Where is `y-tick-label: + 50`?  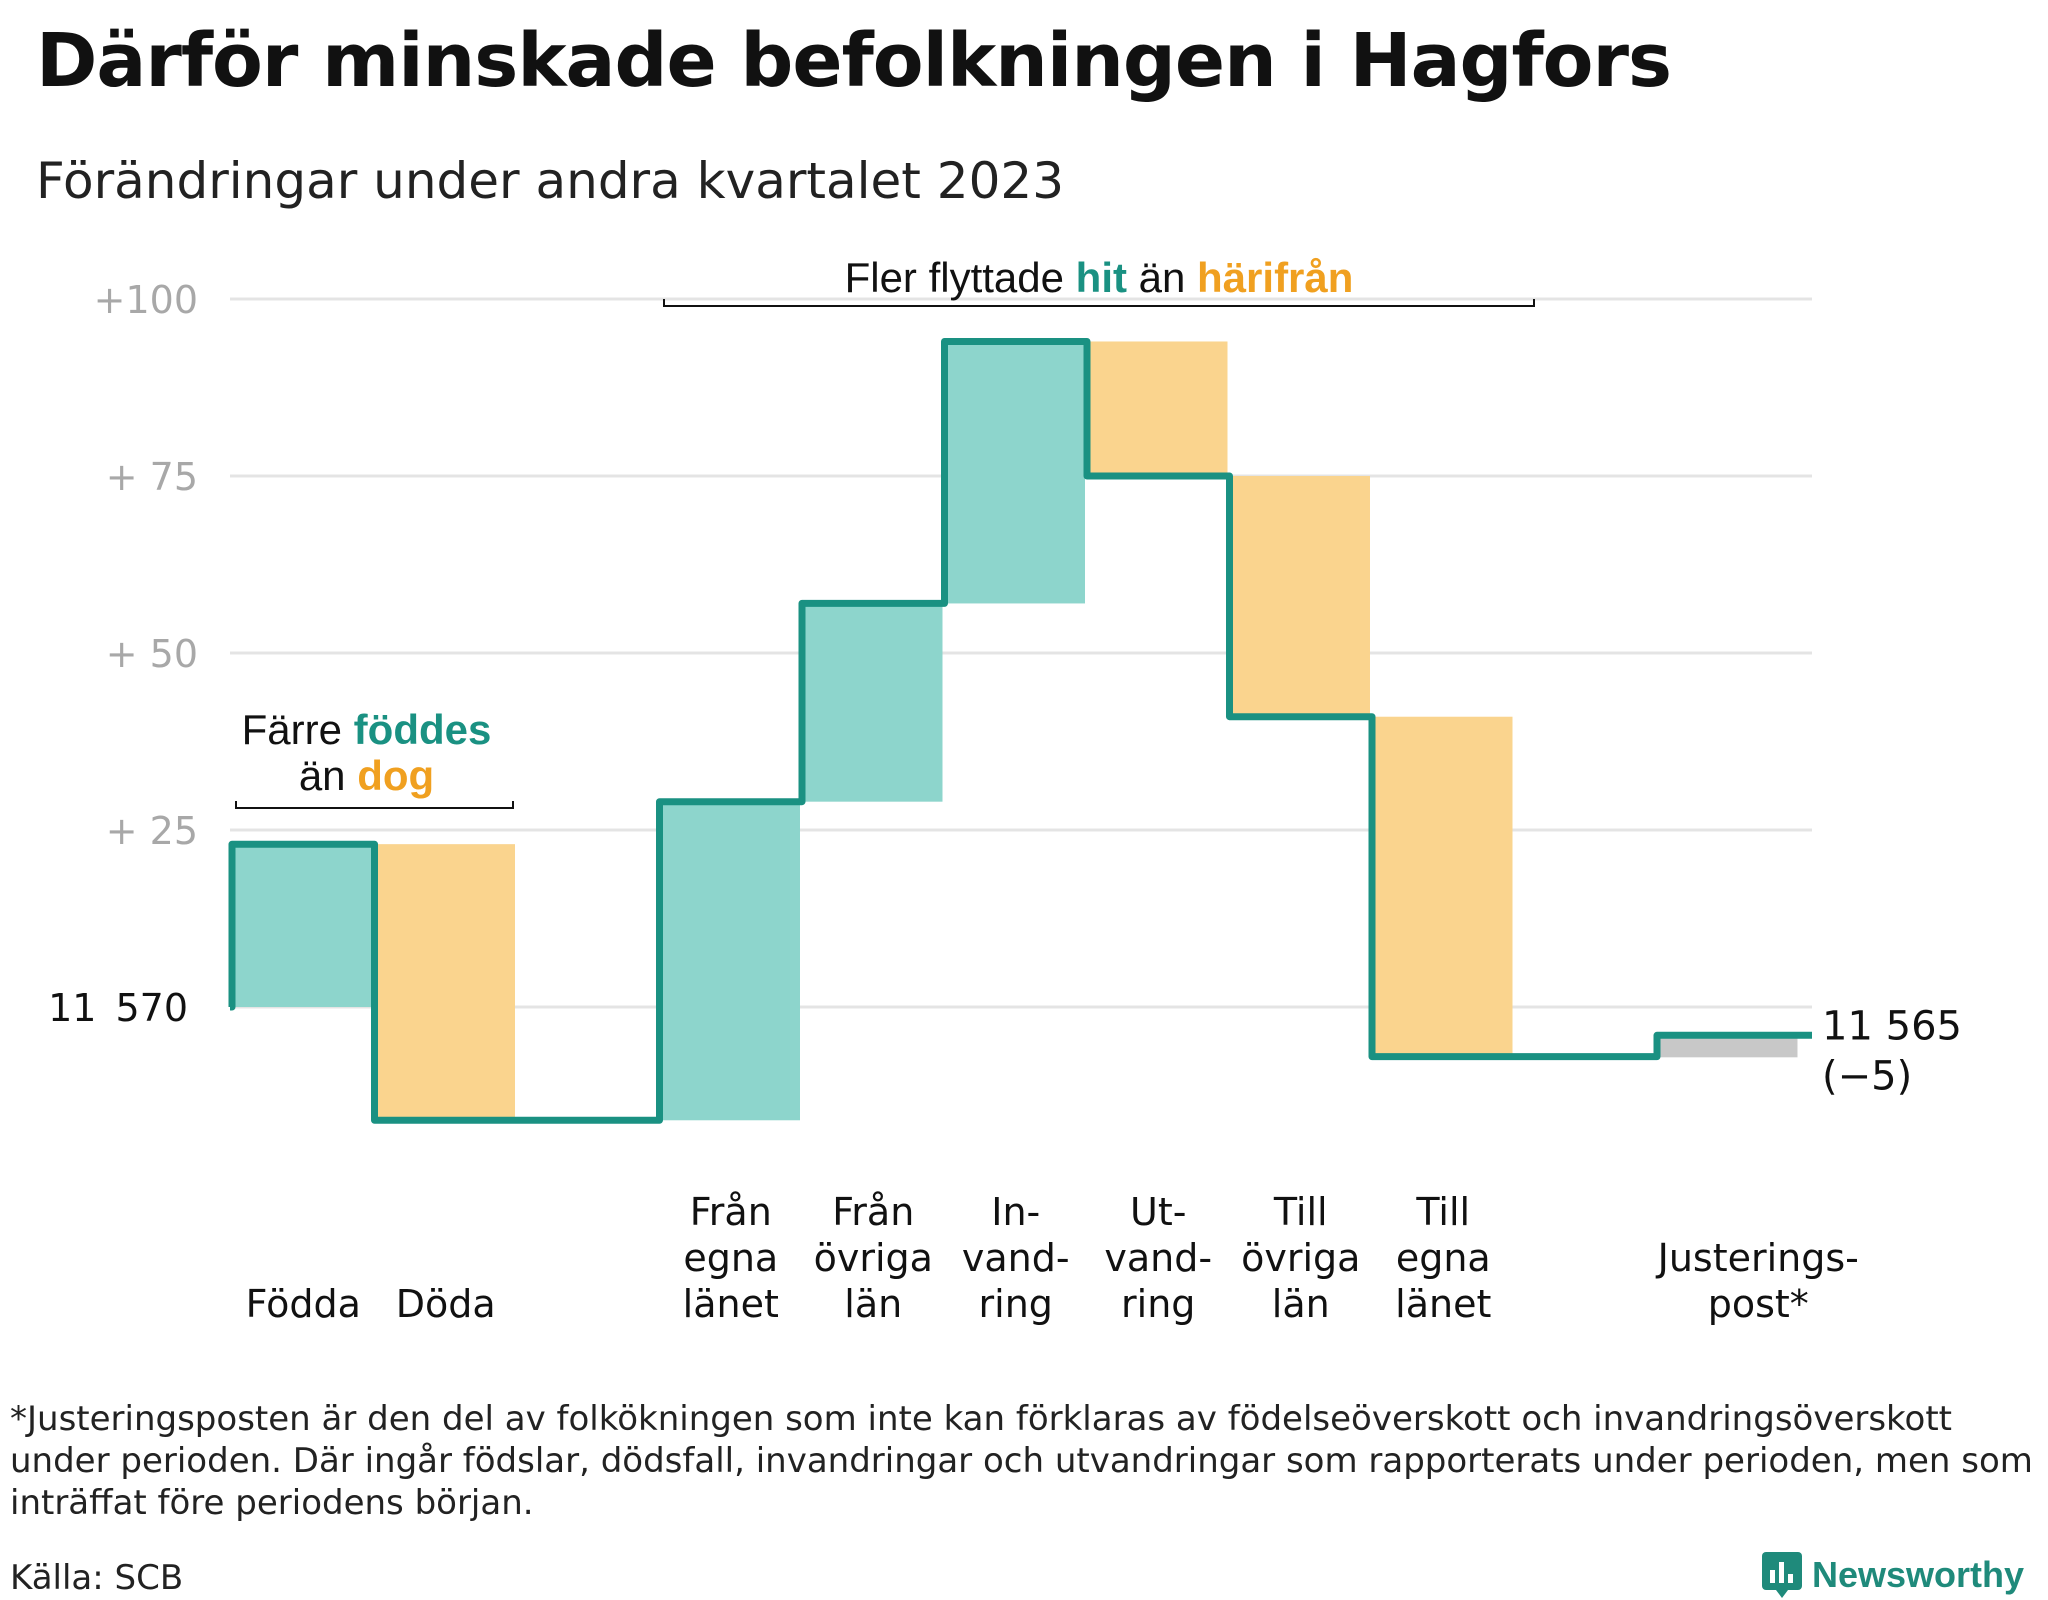 y-tick-label: + 50 is located at coordinates (152, 654).